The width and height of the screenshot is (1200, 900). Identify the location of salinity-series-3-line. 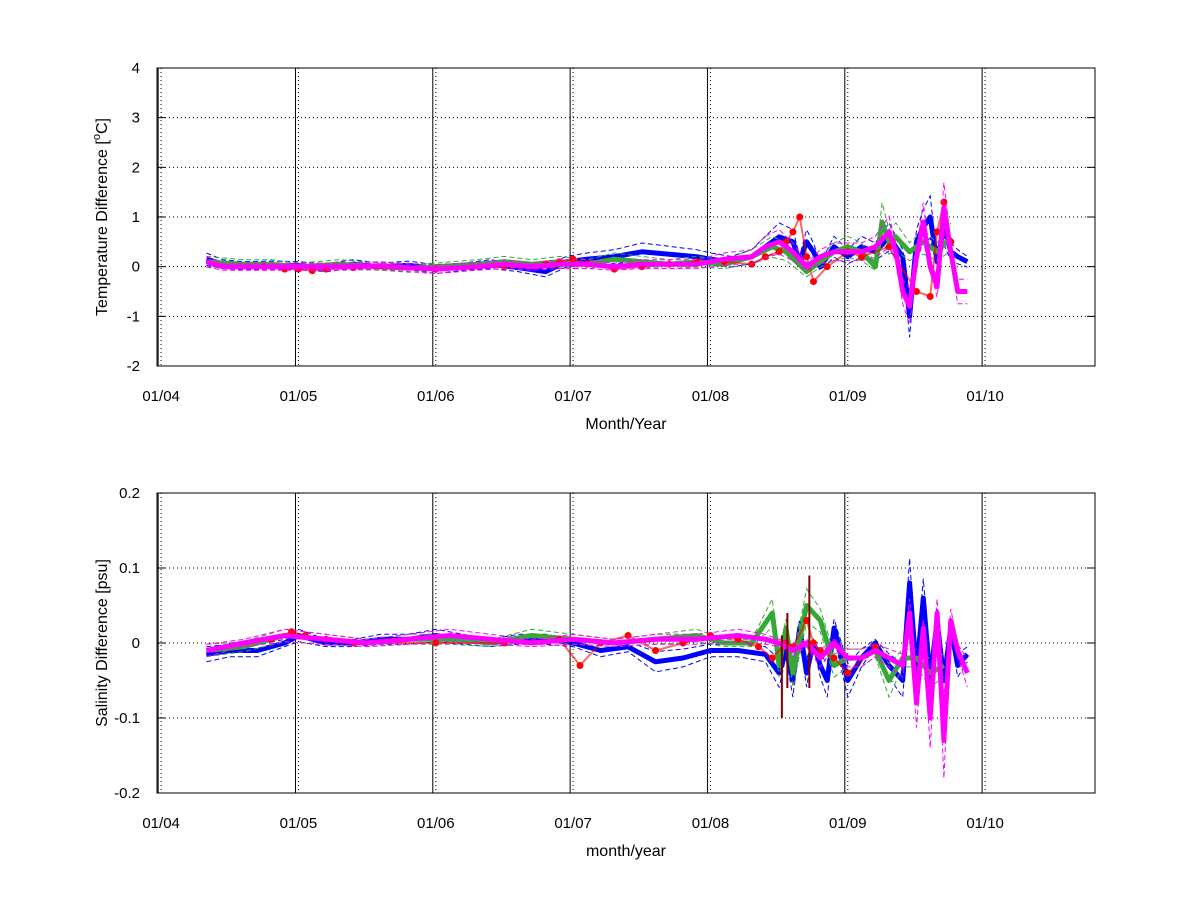
(587, 676).